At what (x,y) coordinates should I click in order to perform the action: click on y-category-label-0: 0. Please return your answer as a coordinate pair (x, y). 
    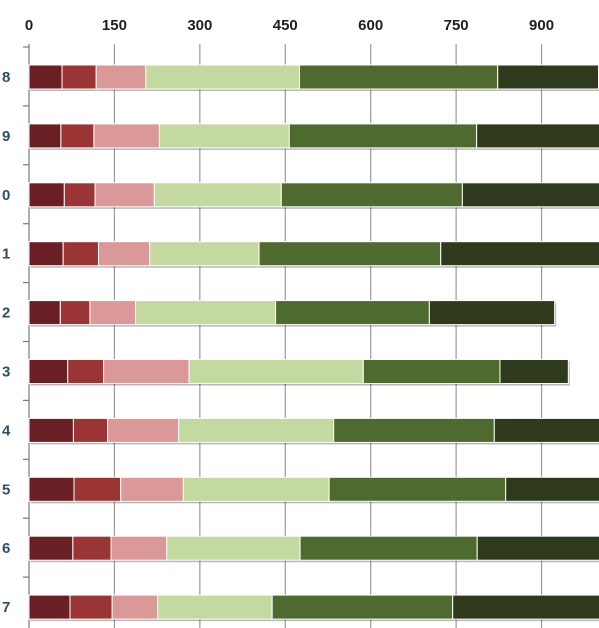
    Looking at the image, I should click on (6, 195).